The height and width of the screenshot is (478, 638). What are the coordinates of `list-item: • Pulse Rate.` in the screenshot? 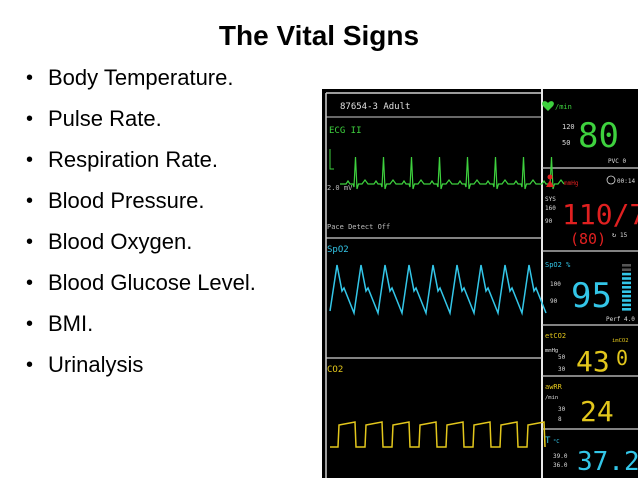 It's located at (141, 123).